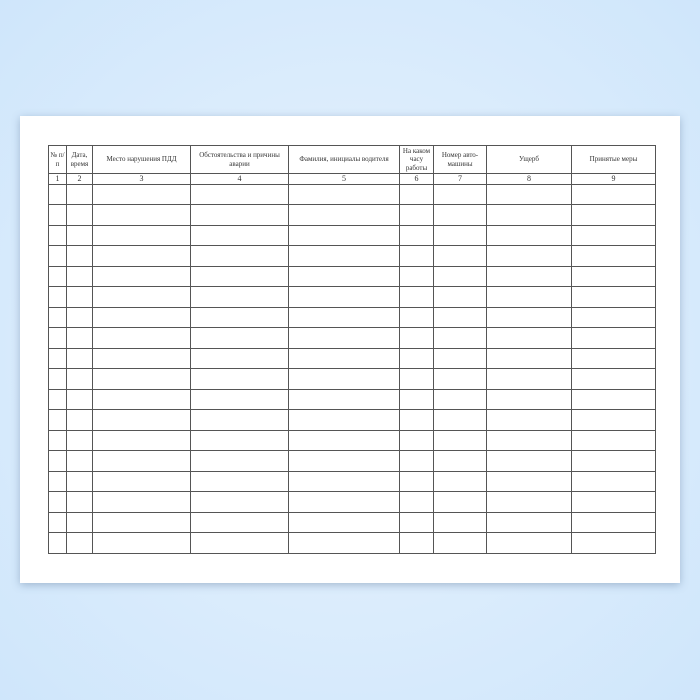 The image size is (700, 700). Describe the element at coordinates (460, 179) in the screenshot. I see `column-number: 7` at that location.